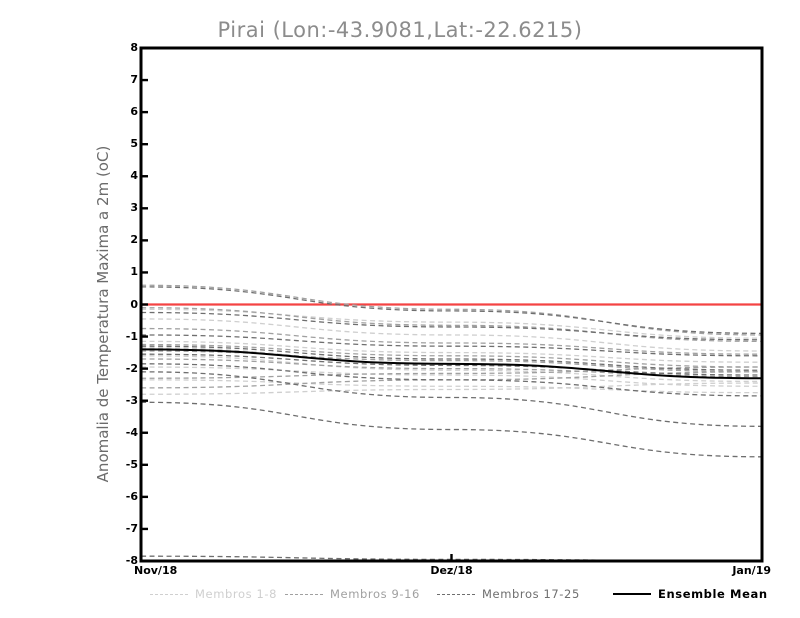  I want to click on chart-title: Pirai (Lon:-43.9081,Lat:-22.6215), so click(400, 30).